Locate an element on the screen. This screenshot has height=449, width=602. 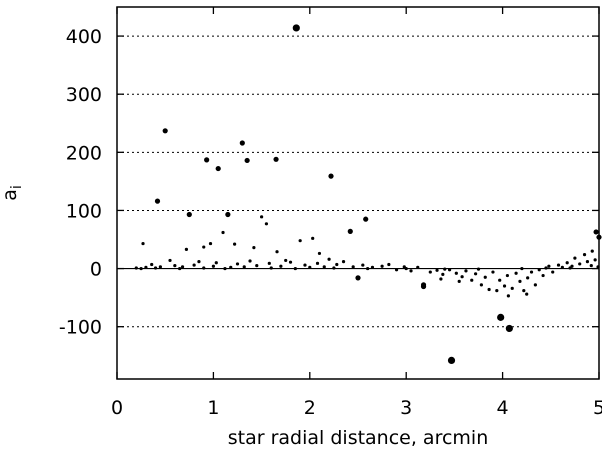
y-axis-label-main: a is located at coordinates (10, 195).